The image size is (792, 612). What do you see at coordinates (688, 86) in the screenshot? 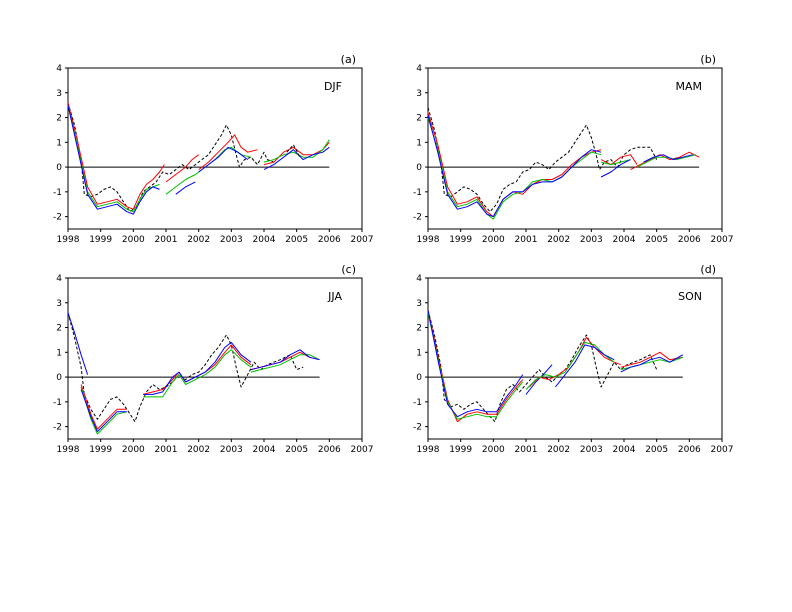
I see `season-label: MAM` at bounding box center [688, 86].